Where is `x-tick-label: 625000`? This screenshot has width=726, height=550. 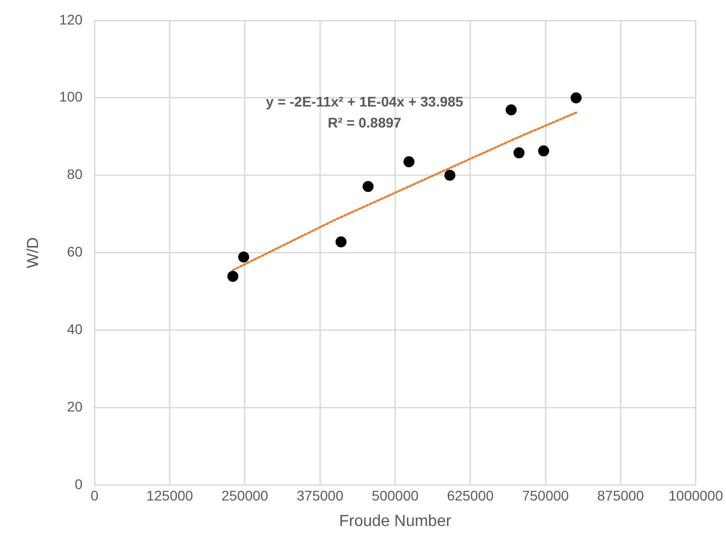
x-tick-label: 625000 is located at coordinates (470, 495).